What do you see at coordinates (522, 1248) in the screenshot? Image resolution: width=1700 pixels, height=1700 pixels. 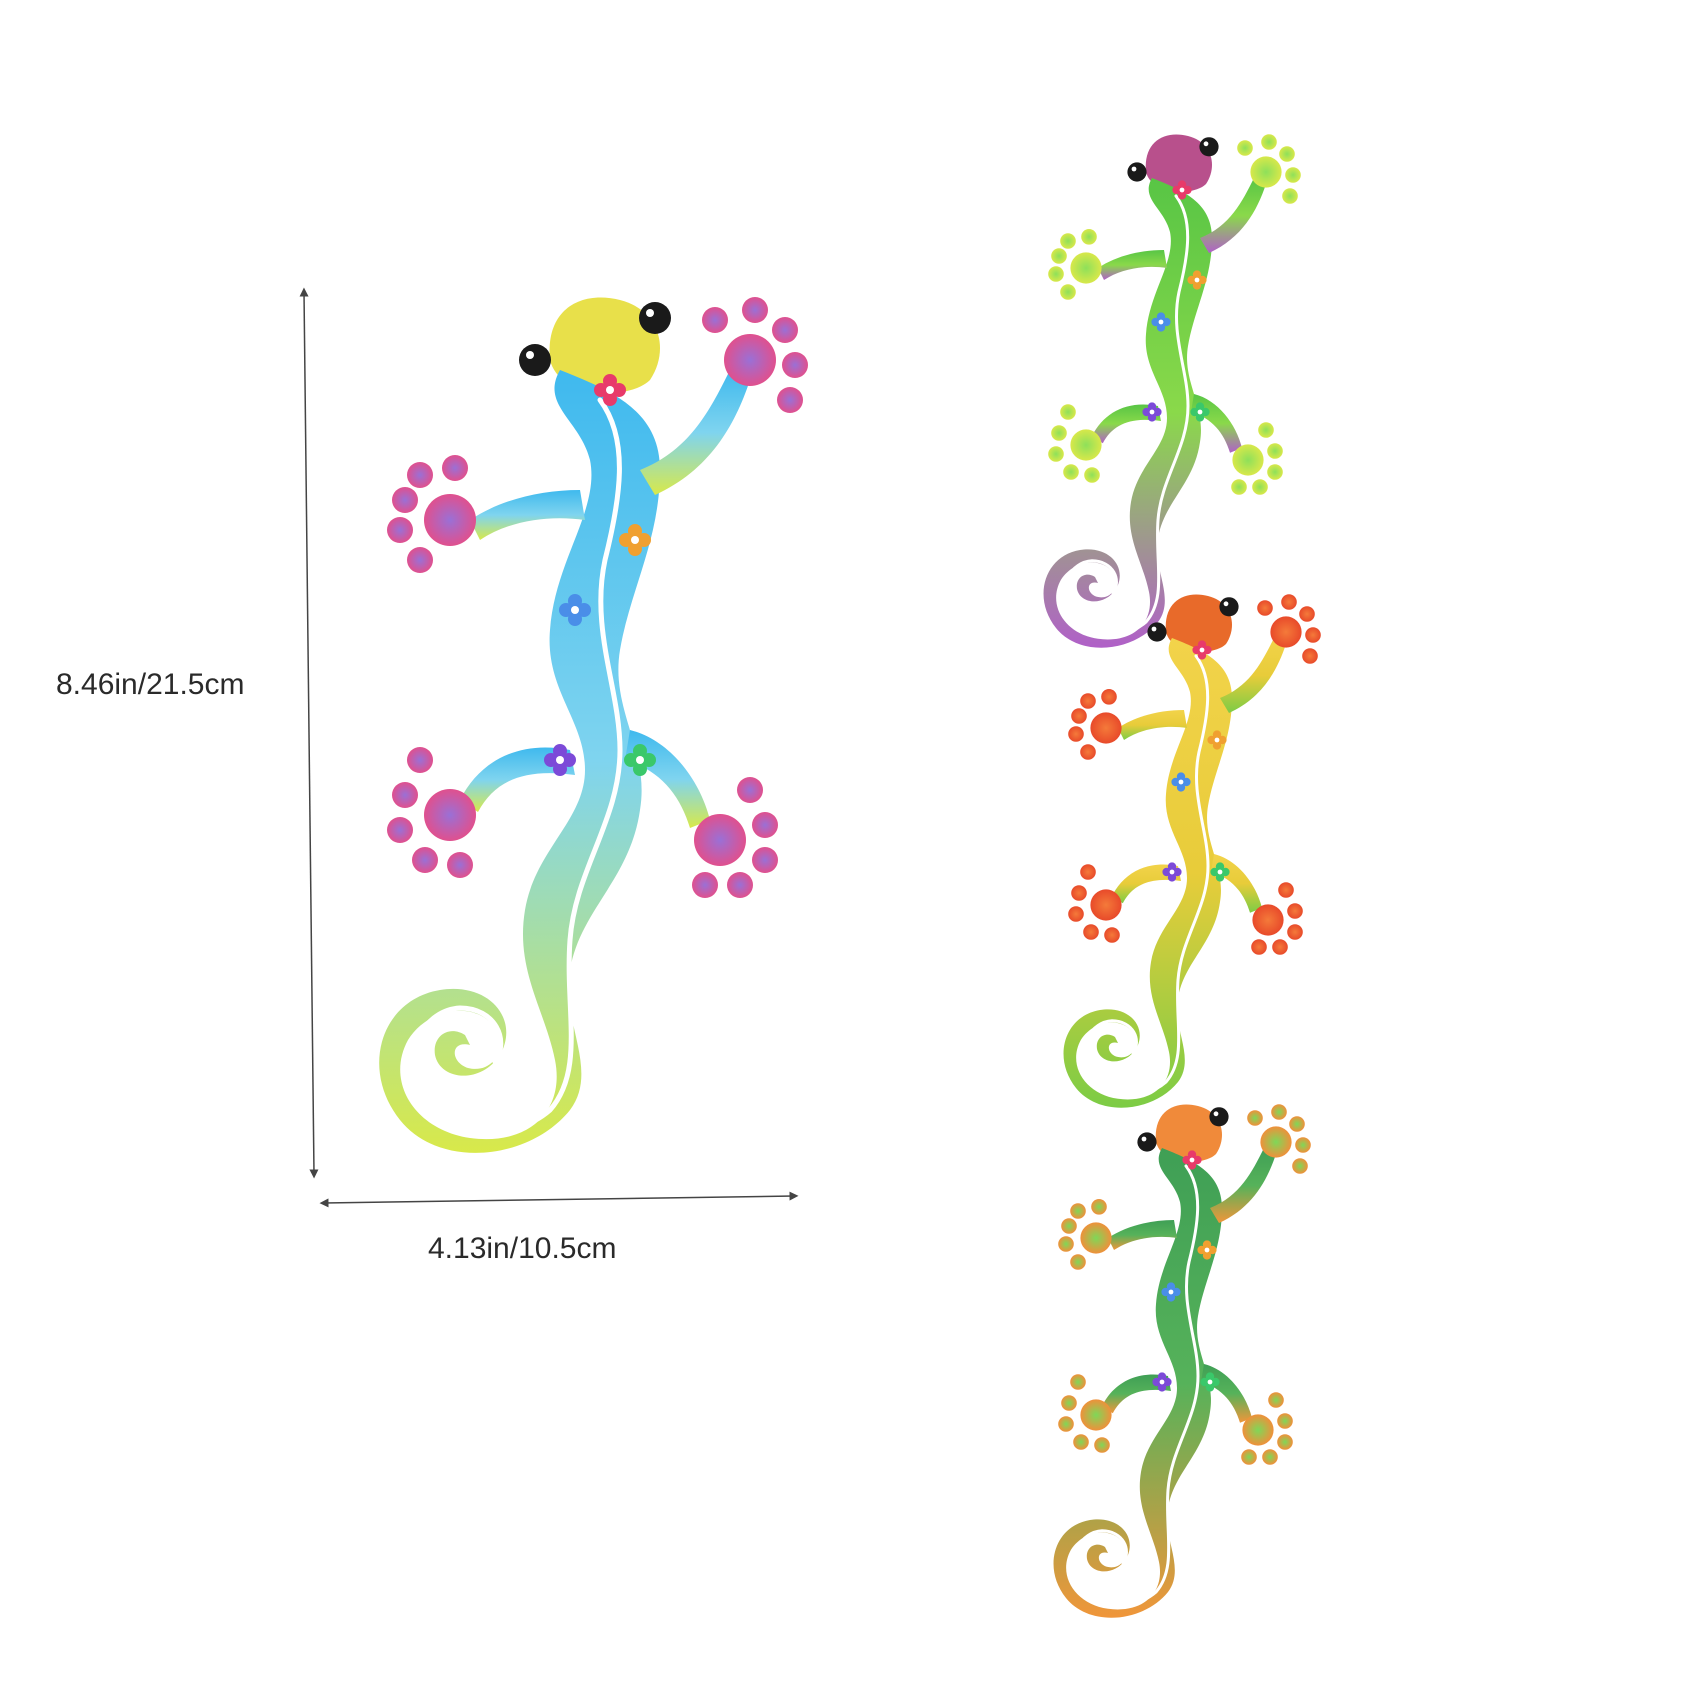 I see `width-dimension-label: 4.13in/10.5cm` at bounding box center [522, 1248].